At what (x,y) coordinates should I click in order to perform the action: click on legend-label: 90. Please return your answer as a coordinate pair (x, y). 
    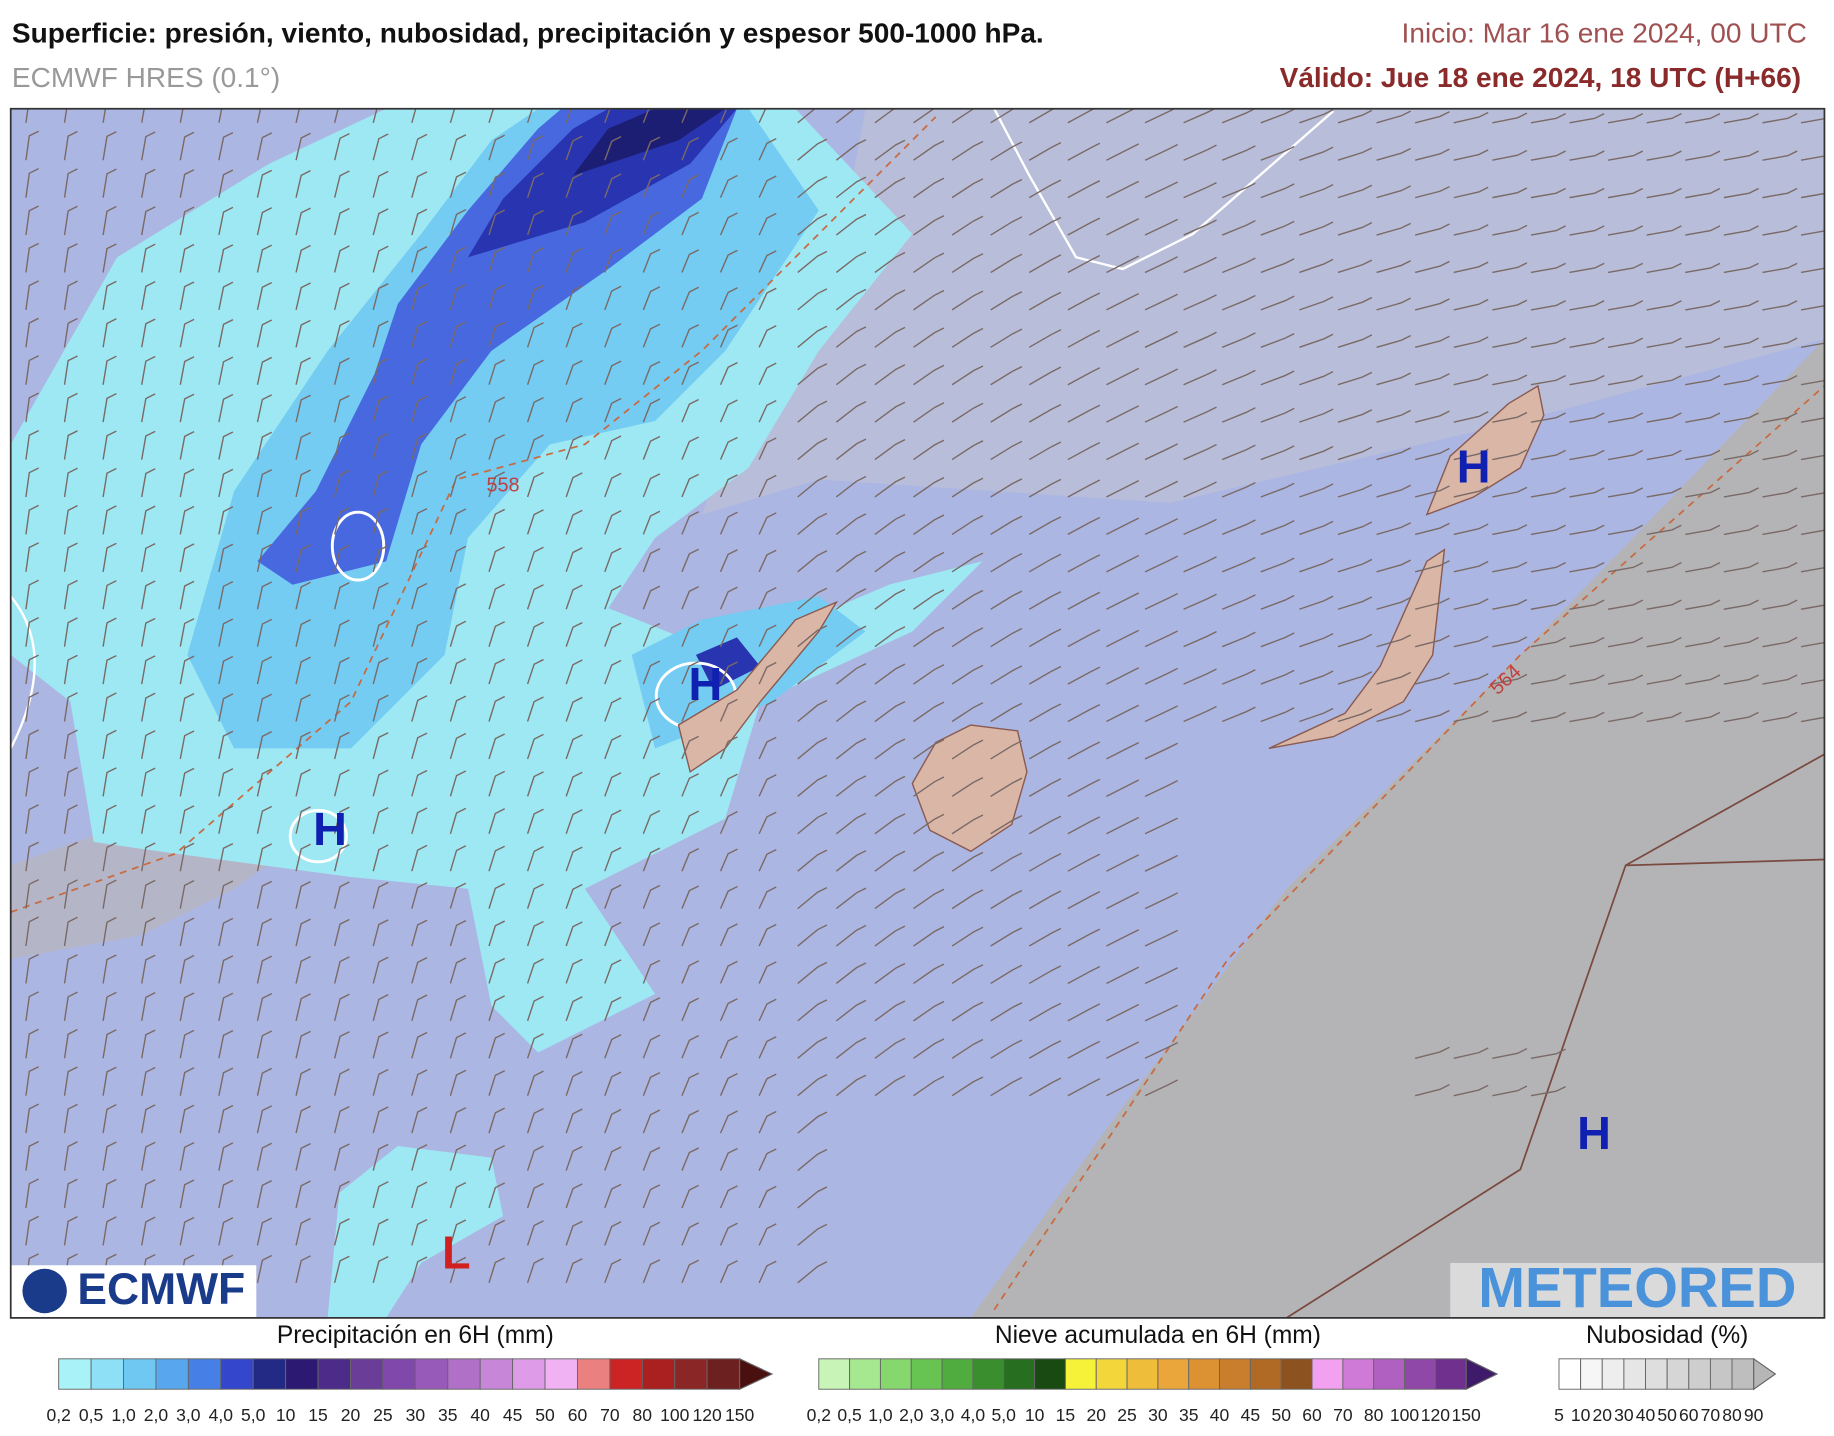
    Looking at the image, I should click on (1754, 1415).